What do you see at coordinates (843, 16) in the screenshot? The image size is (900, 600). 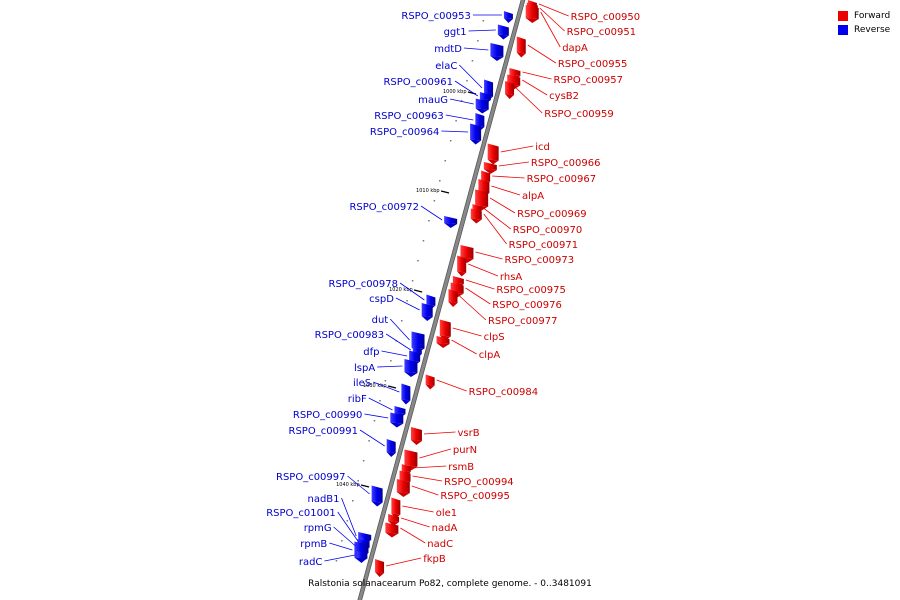 I see `forward-swatch` at bounding box center [843, 16].